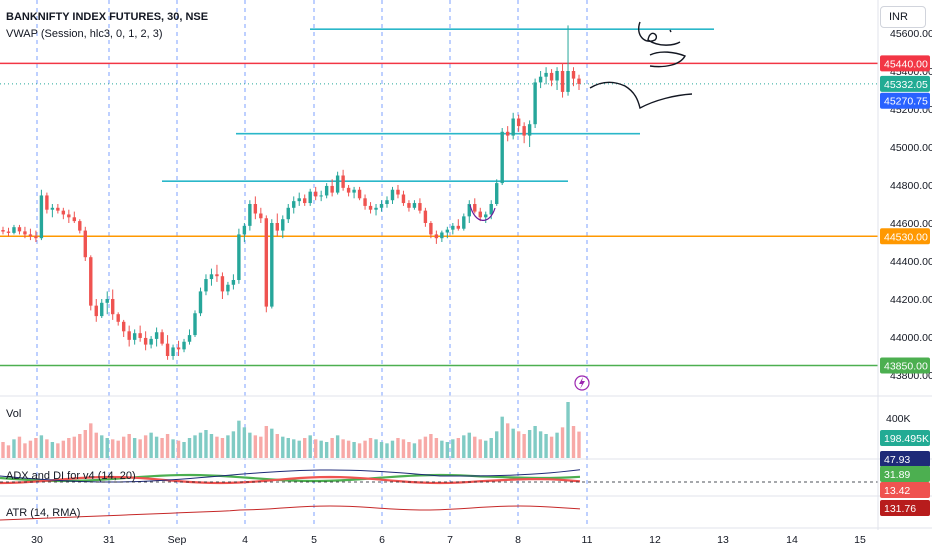 This screenshot has height=555, width=932. What do you see at coordinates (587, 540) in the screenshot?
I see `time-tick-label: 11` at bounding box center [587, 540].